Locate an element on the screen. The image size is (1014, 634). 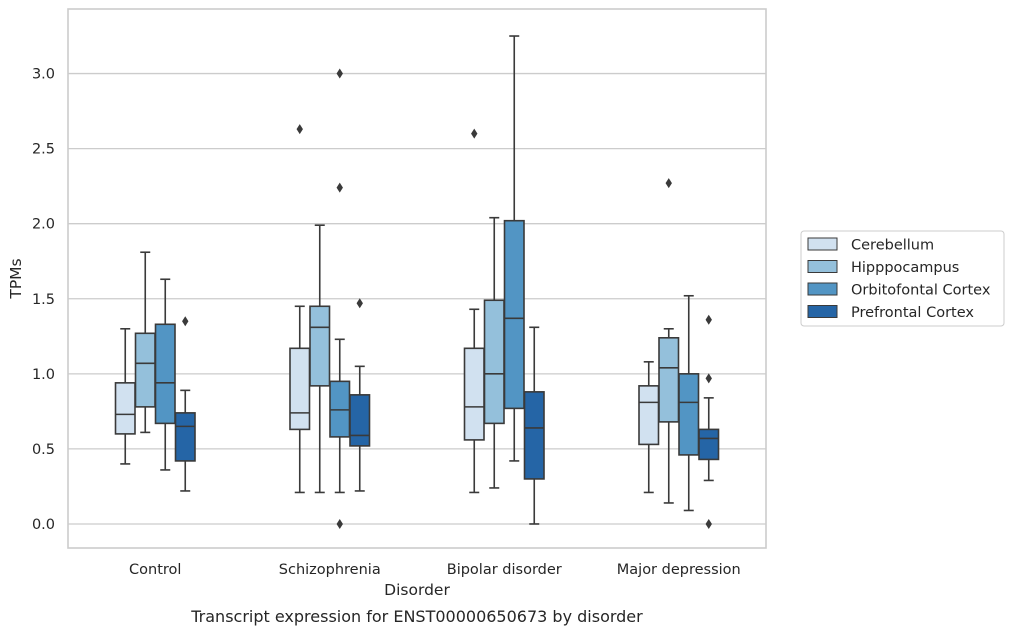
x-tick-label: Schizophrenia is located at coordinates (330, 570).